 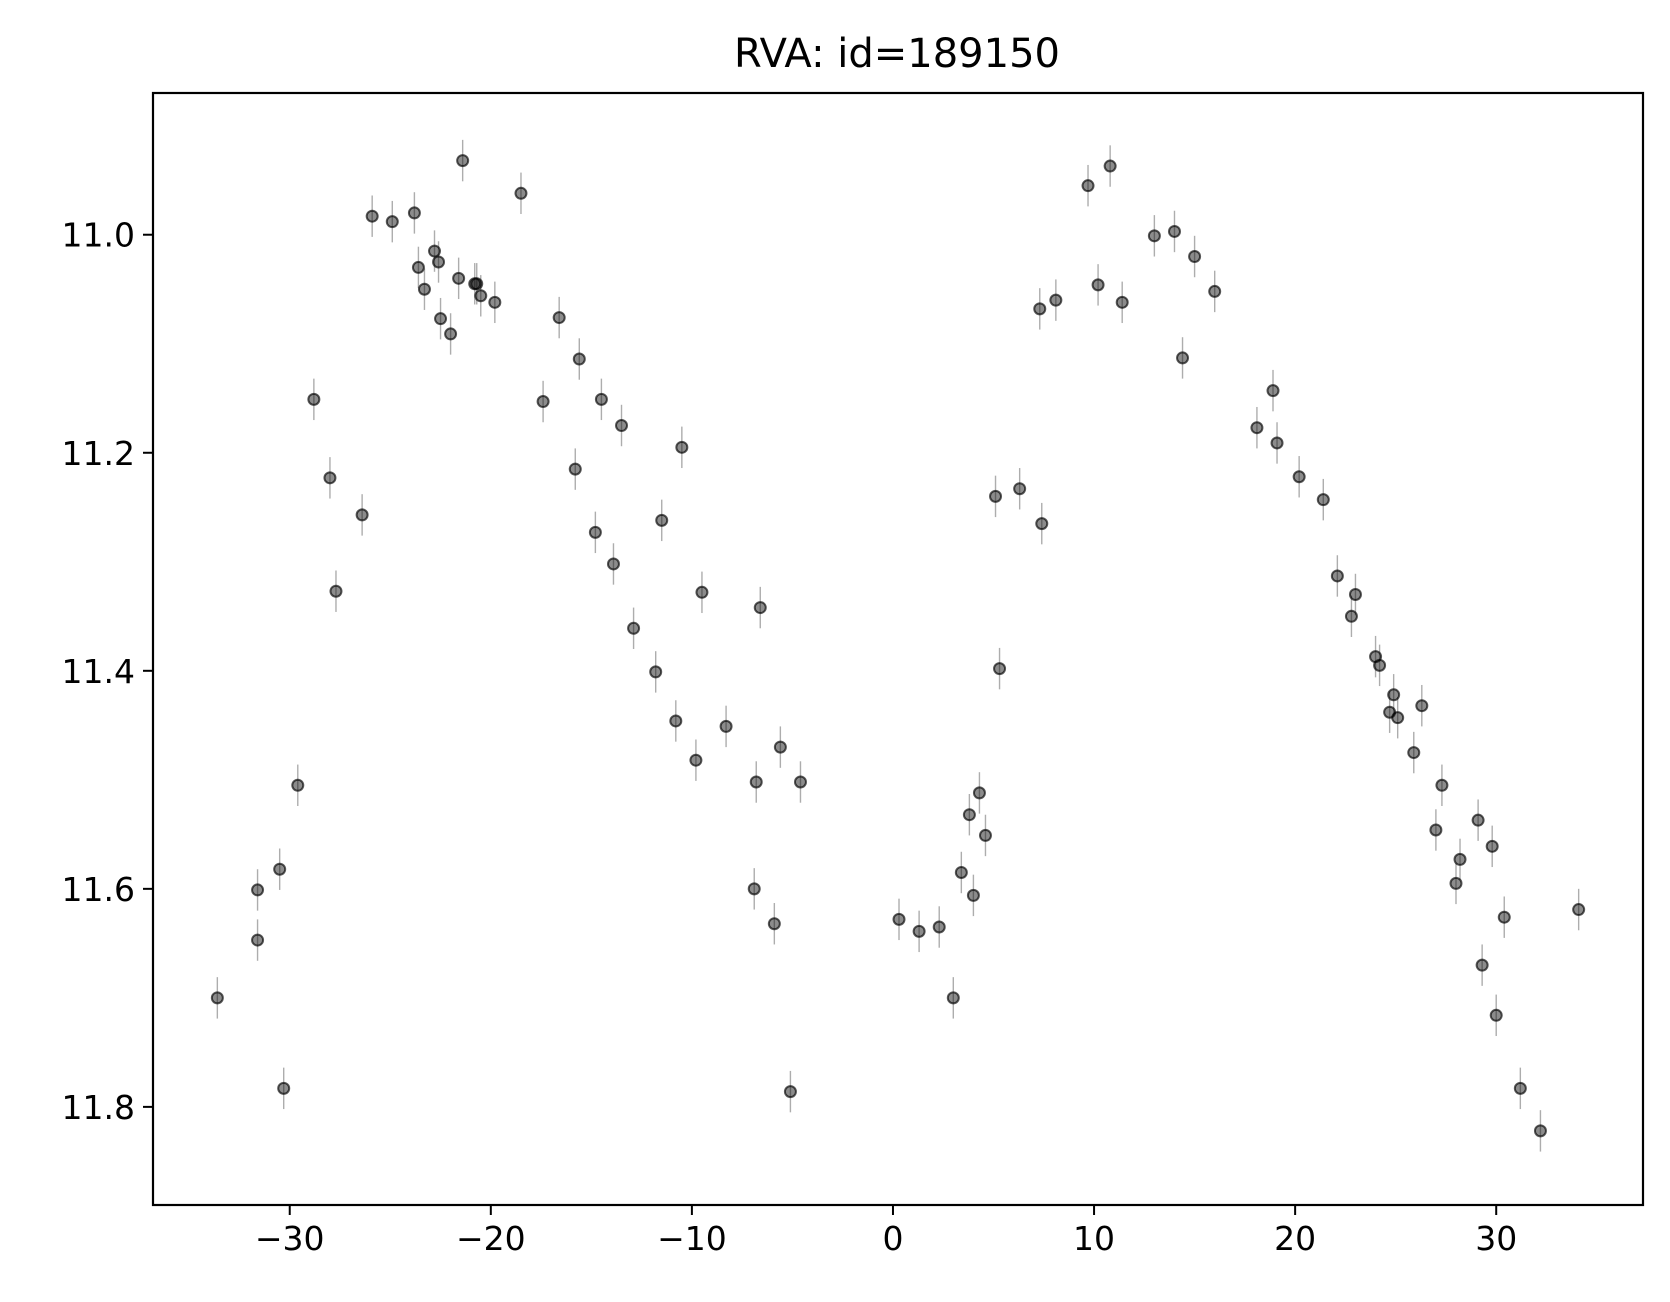 I want to click on x-tick-label: −10, so click(x=692, y=1238).